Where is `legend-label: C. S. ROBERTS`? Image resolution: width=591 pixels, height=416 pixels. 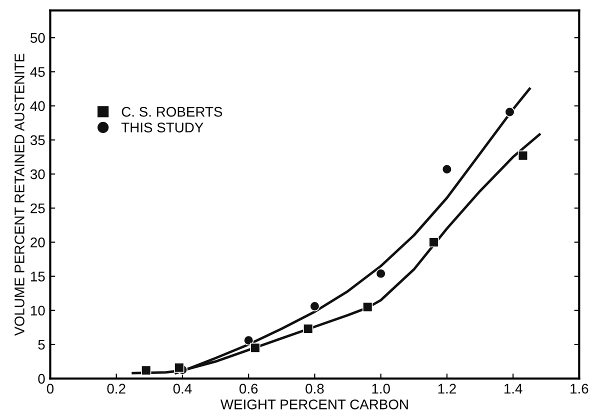 legend-label: C. S. ROBERTS is located at coordinates (172, 111).